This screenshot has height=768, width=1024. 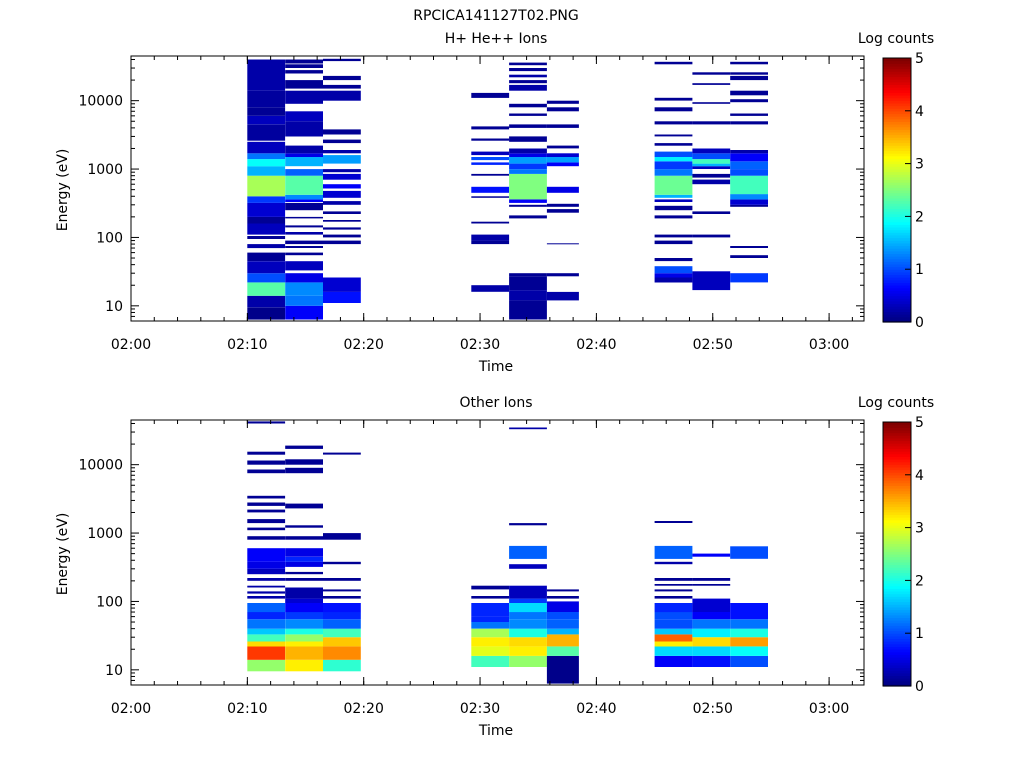 I want to click on y-tick-label: 10, so click(x=114, y=671).